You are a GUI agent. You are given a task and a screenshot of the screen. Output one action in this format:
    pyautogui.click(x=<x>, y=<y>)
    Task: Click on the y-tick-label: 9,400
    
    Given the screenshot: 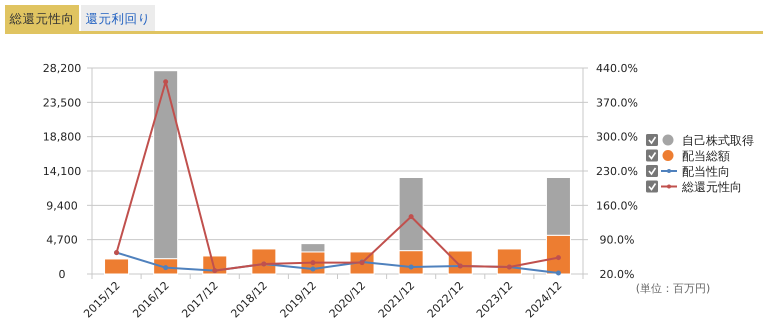 What is the action you would take?
    pyautogui.click(x=62, y=205)
    